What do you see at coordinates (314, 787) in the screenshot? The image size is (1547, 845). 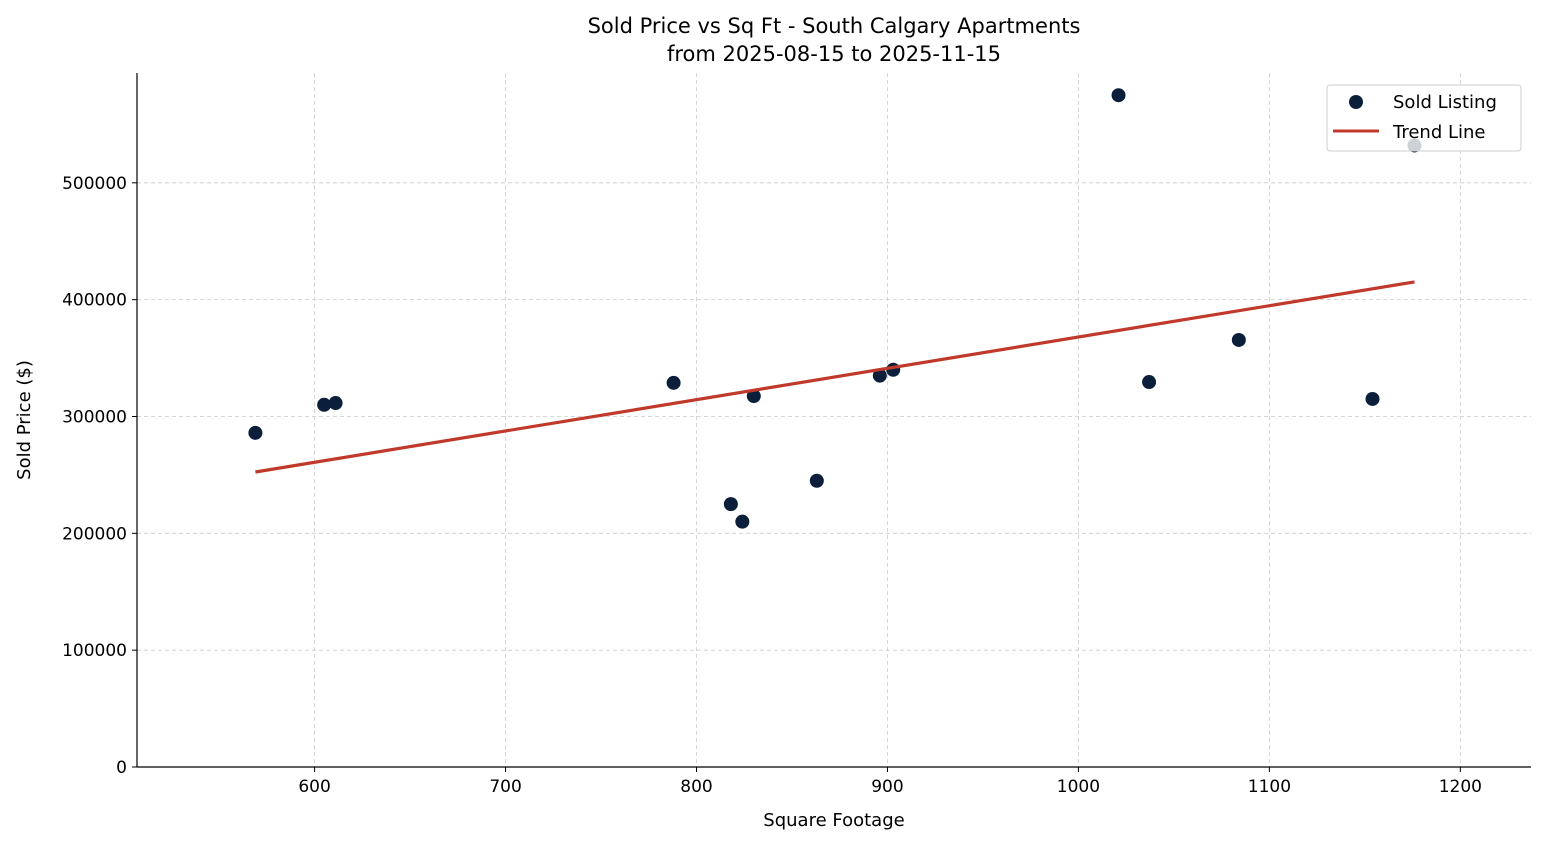 I see `x-tick-label: 600` at bounding box center [314, 787].